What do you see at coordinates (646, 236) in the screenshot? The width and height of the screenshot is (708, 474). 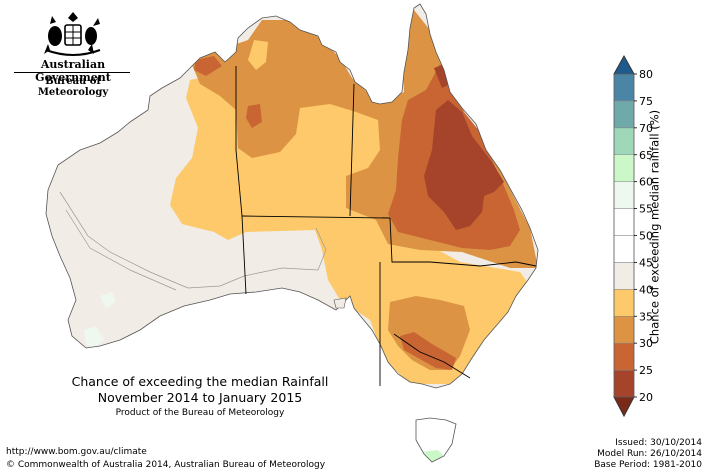 I see `legend-tick-label: 50` at bounding box center [646, 236].